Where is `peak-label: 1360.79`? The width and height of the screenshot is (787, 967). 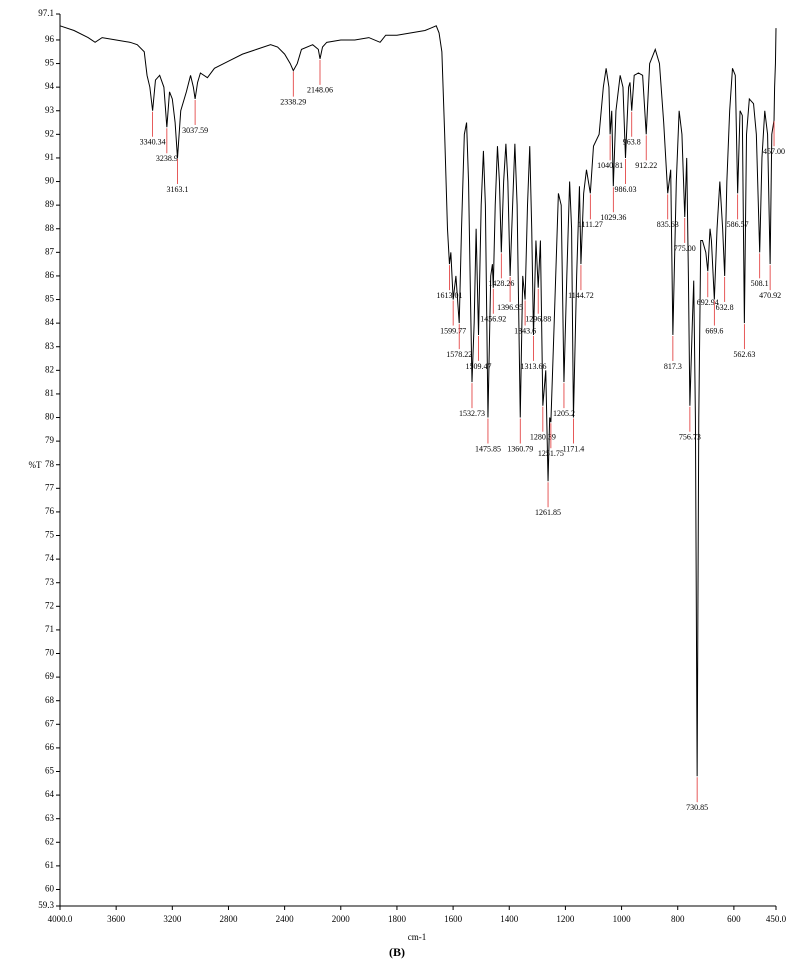
peak-label: 1360.79 is located at coordinates (520, 448).